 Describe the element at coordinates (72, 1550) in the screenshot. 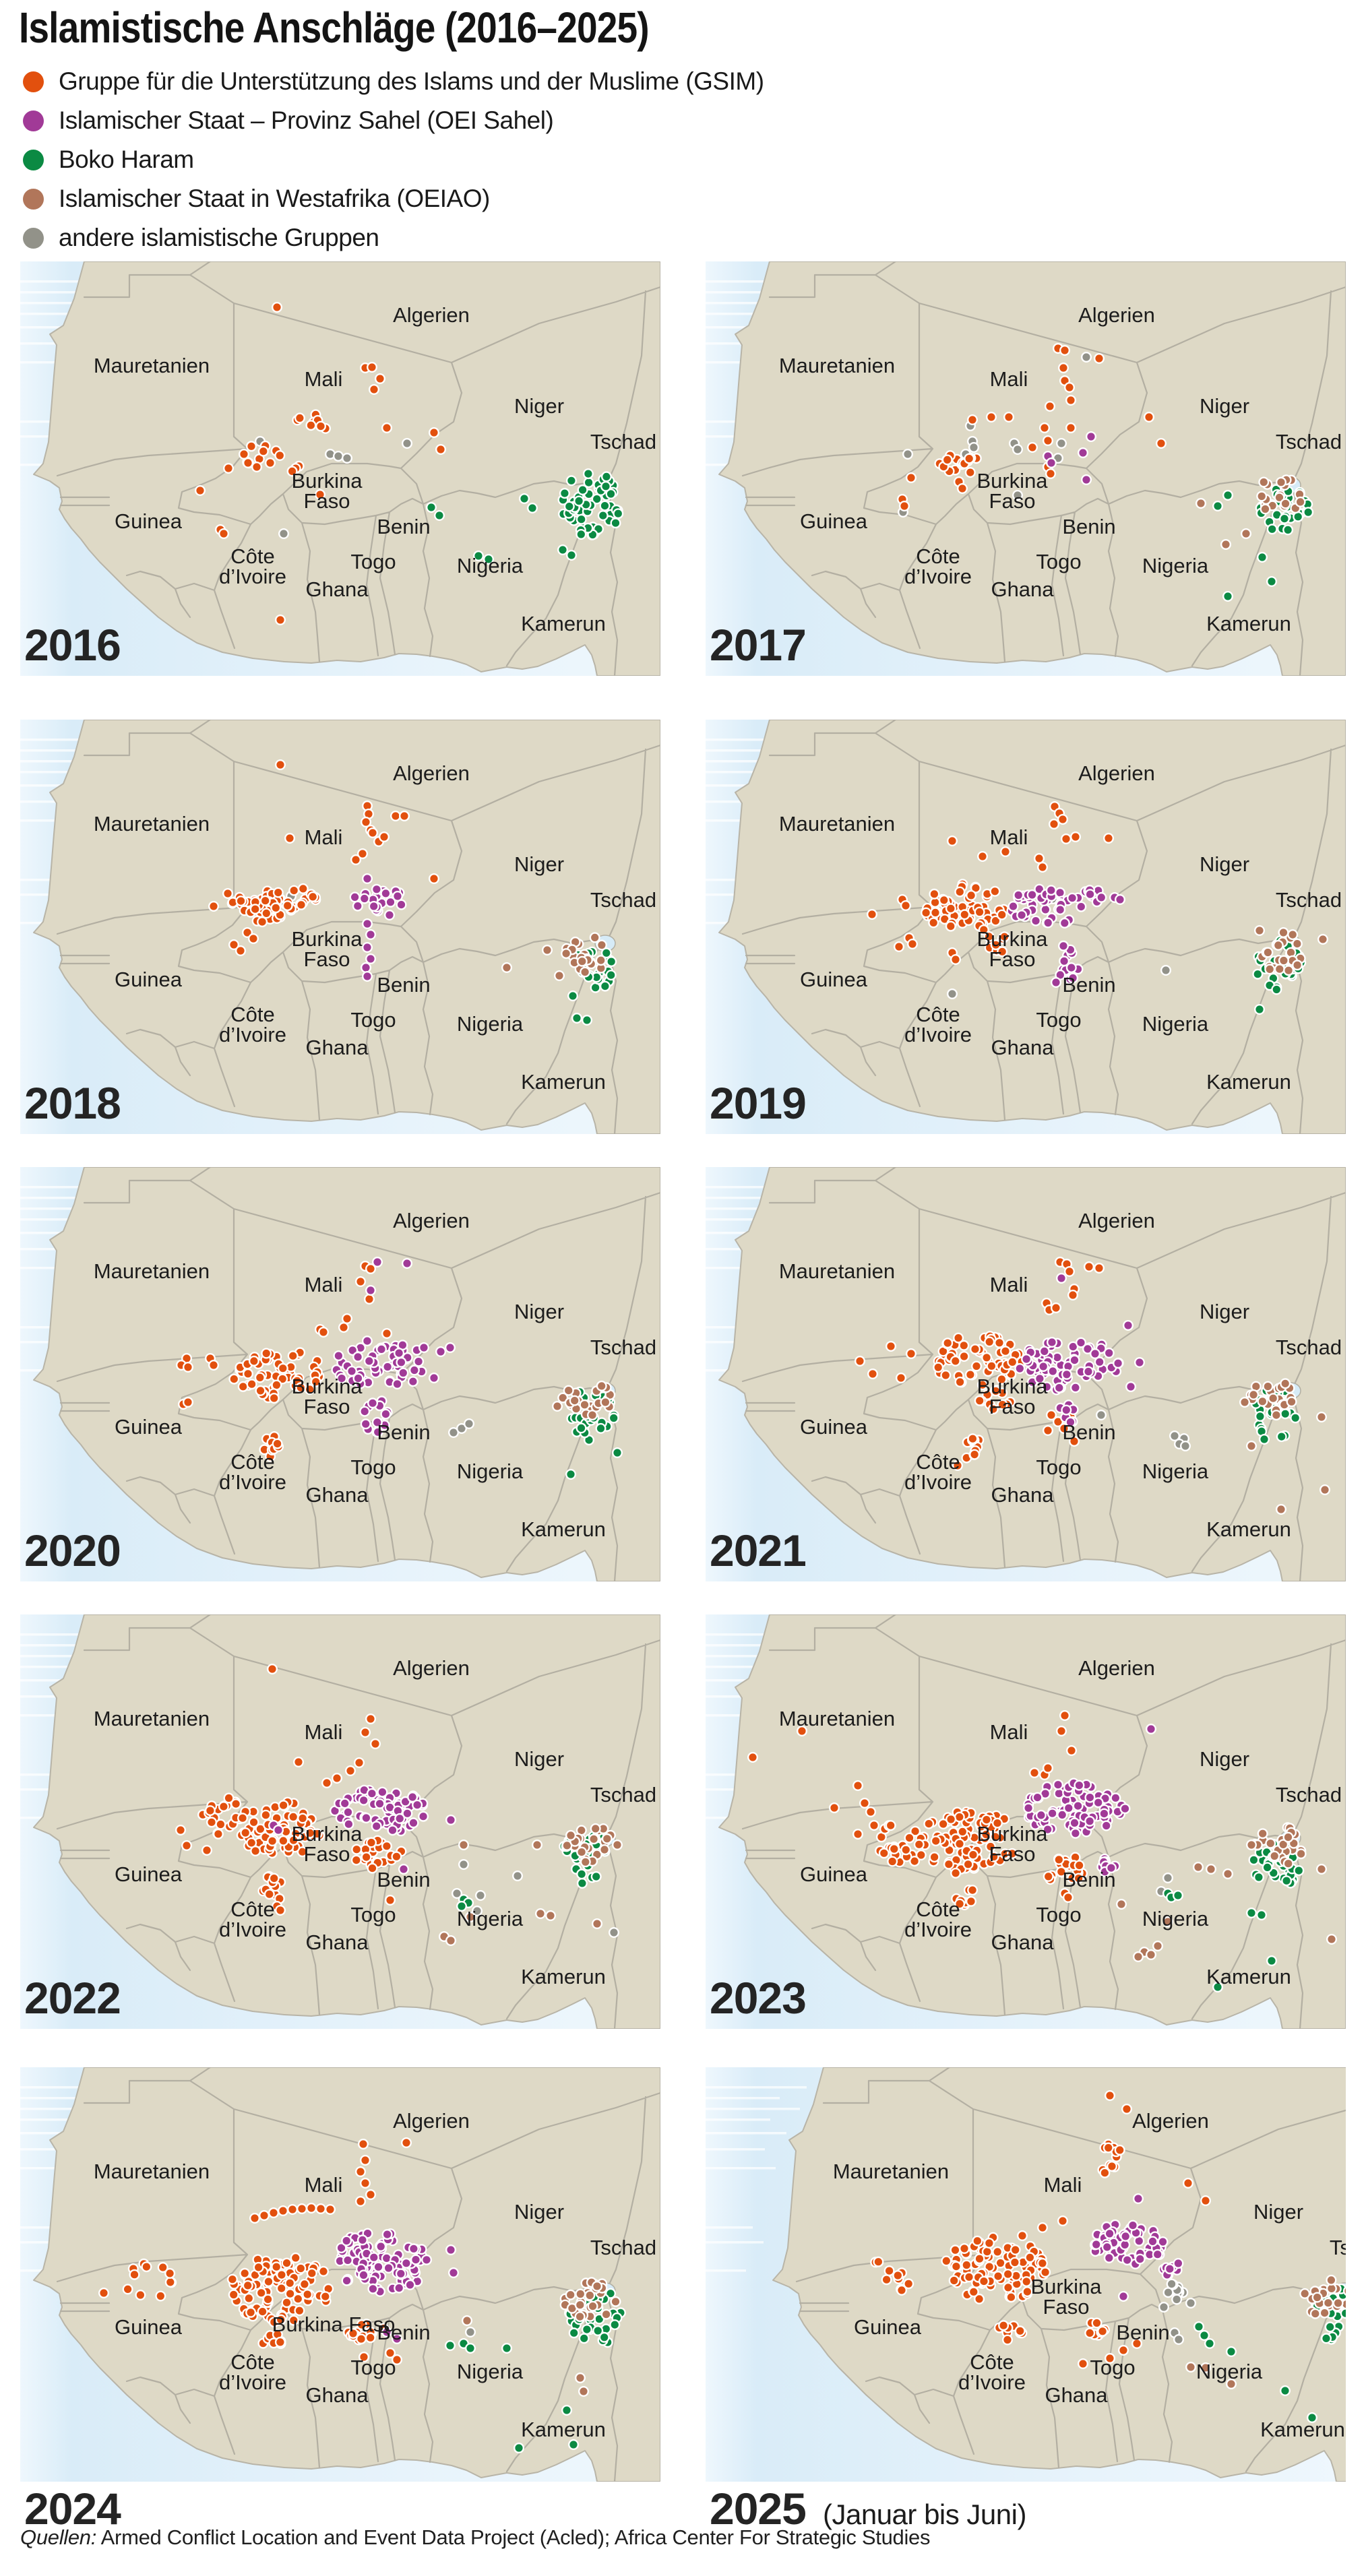

I see `year-label-2020: 2020` at that location.